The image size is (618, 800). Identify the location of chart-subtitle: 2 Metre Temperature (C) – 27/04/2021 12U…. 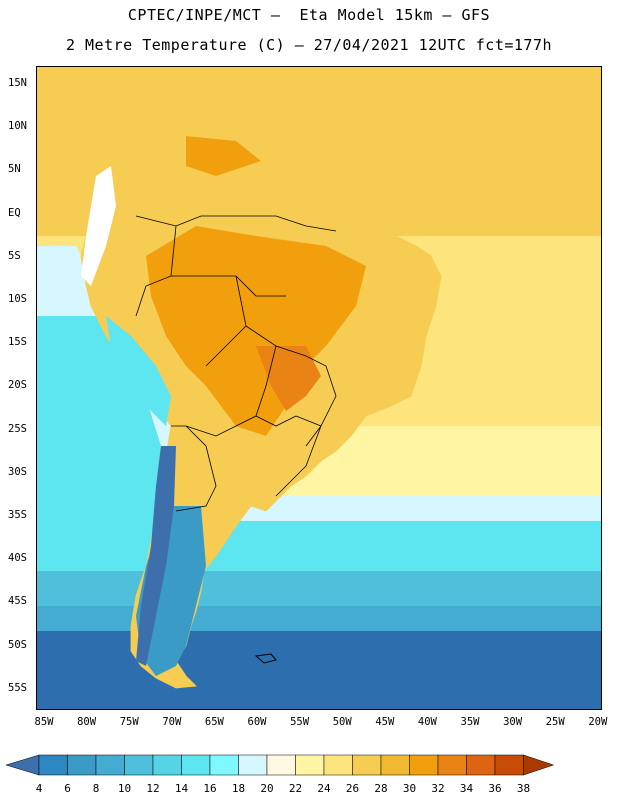
(309, 45).